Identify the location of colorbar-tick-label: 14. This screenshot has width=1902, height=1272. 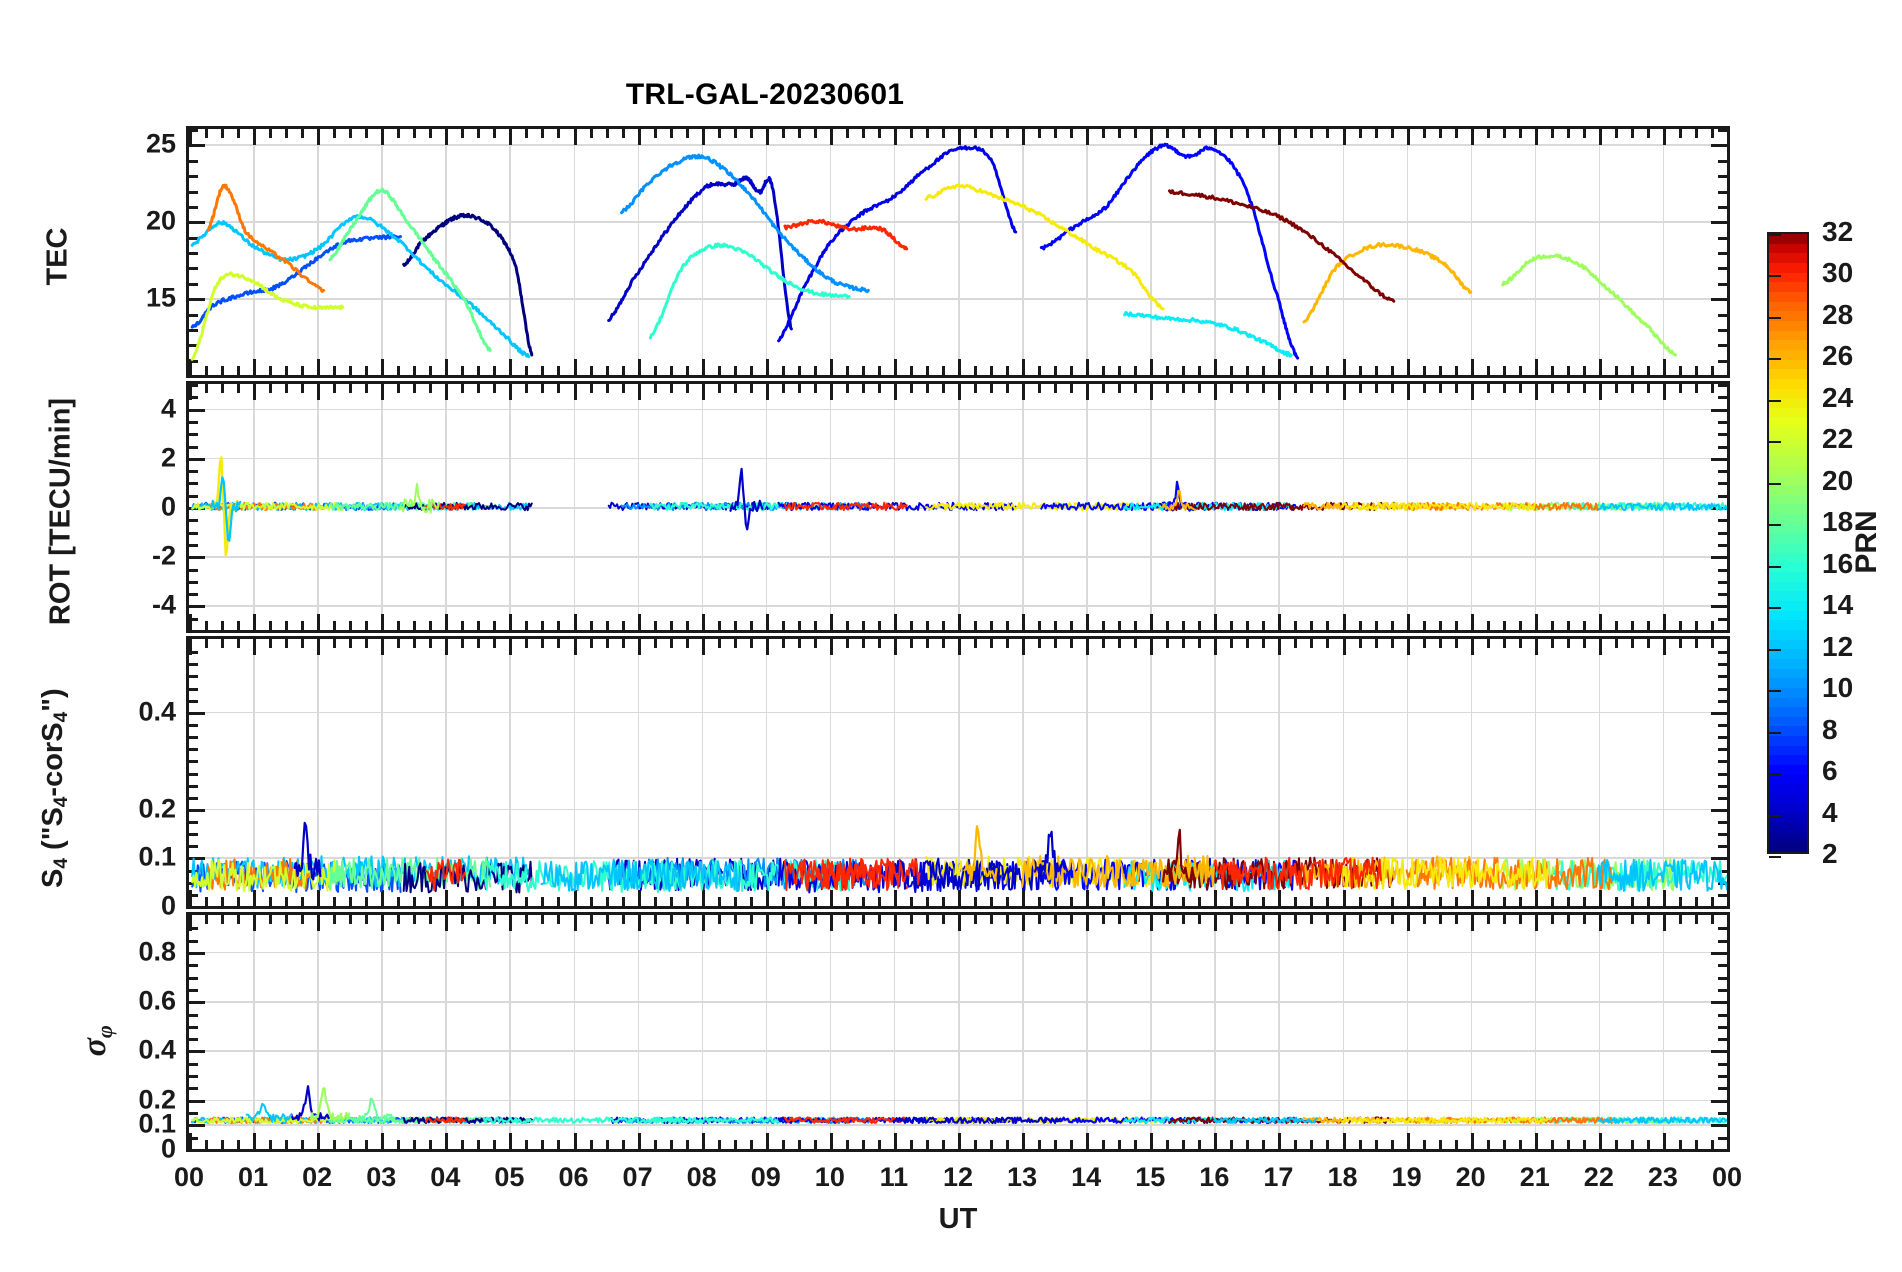
(1838, 605).